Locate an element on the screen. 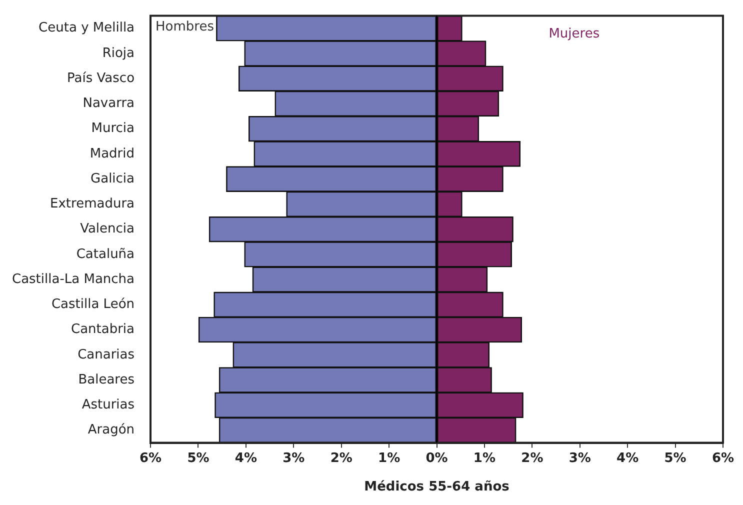 The width and height of the screenshot is (743, 505). y-tick-label: Baleares is located at coordinates (106, 380).